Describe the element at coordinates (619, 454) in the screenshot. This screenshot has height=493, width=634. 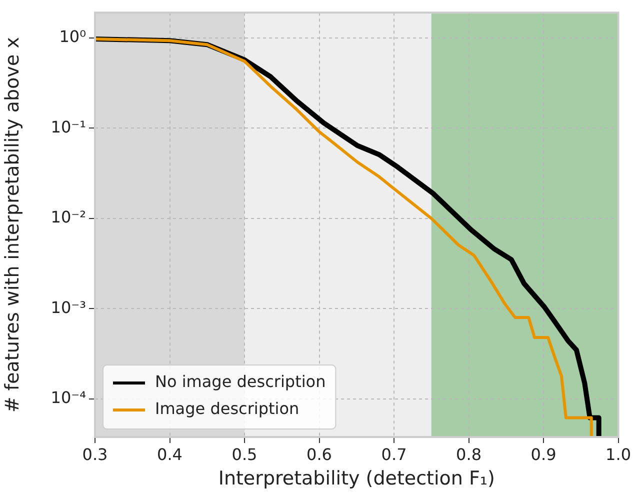
I see `x-tick-label: 1.0` at that location.